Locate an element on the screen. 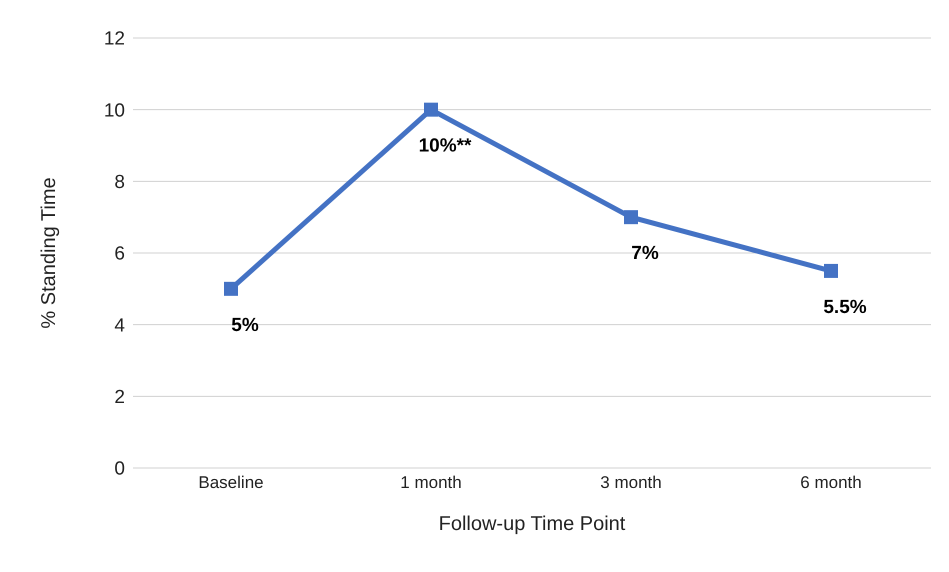  y-tick-label: 12 is located at coordinates (114, 39).